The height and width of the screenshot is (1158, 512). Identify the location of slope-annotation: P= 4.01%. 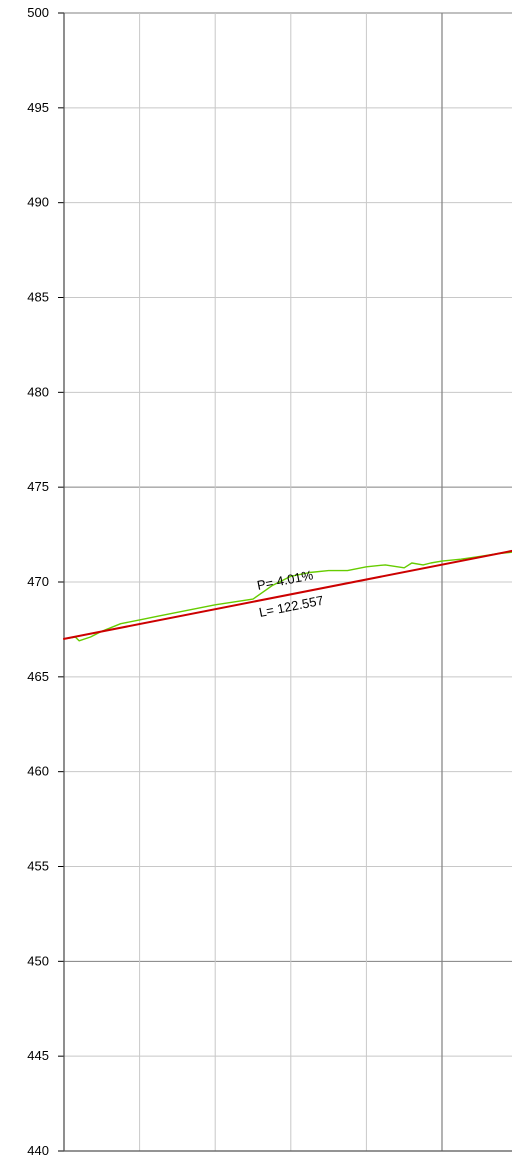
(285, 580).